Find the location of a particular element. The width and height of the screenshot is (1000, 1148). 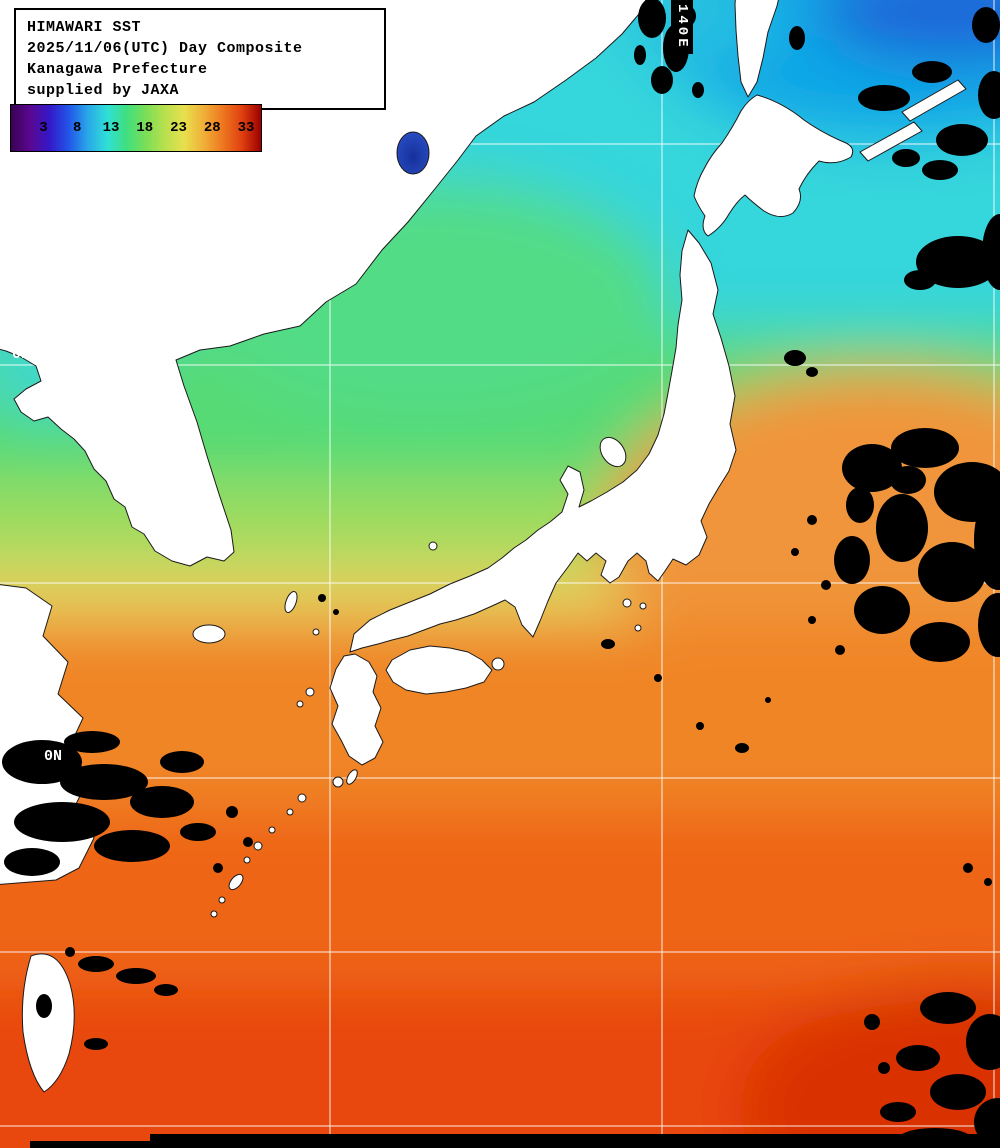

land-awaji-island is located at coordinates (498, 664).